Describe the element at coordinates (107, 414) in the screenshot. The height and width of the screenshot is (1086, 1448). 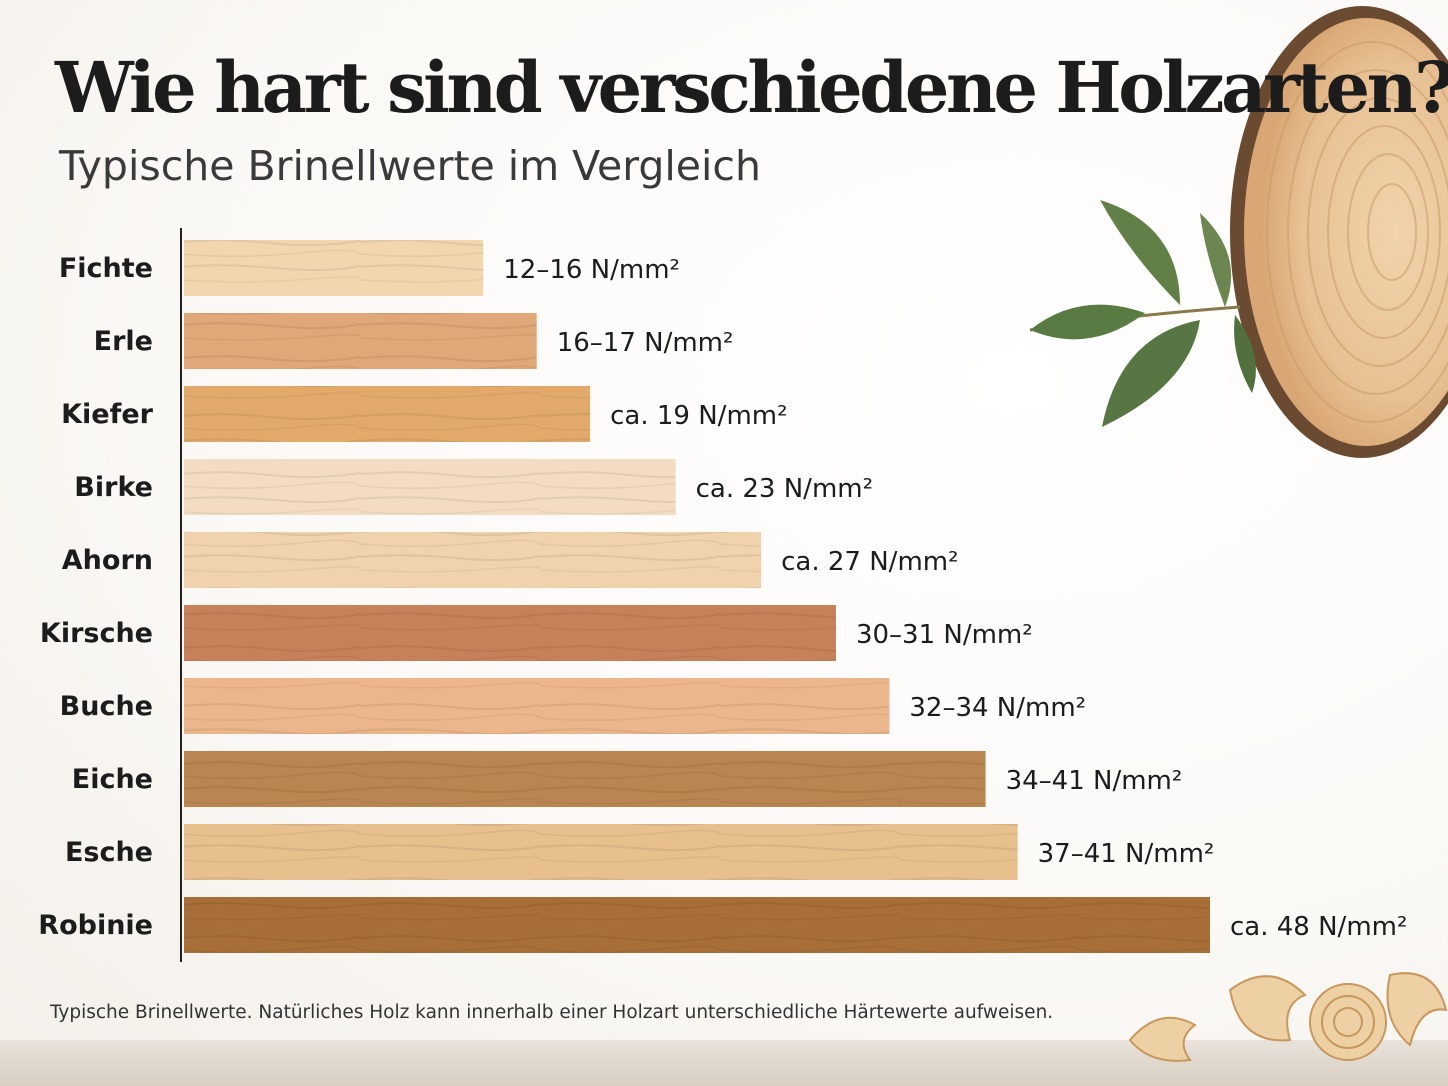
I see `category-label-kiefer: Kiefer` at that location.